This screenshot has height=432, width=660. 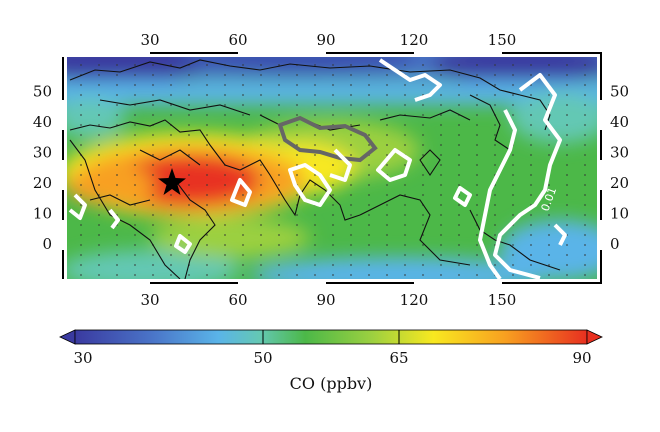 What do you see at coordinates (619, 92) in the screenshot?
I see `lat-tick-right: 50` at bounding box center [619, 92].